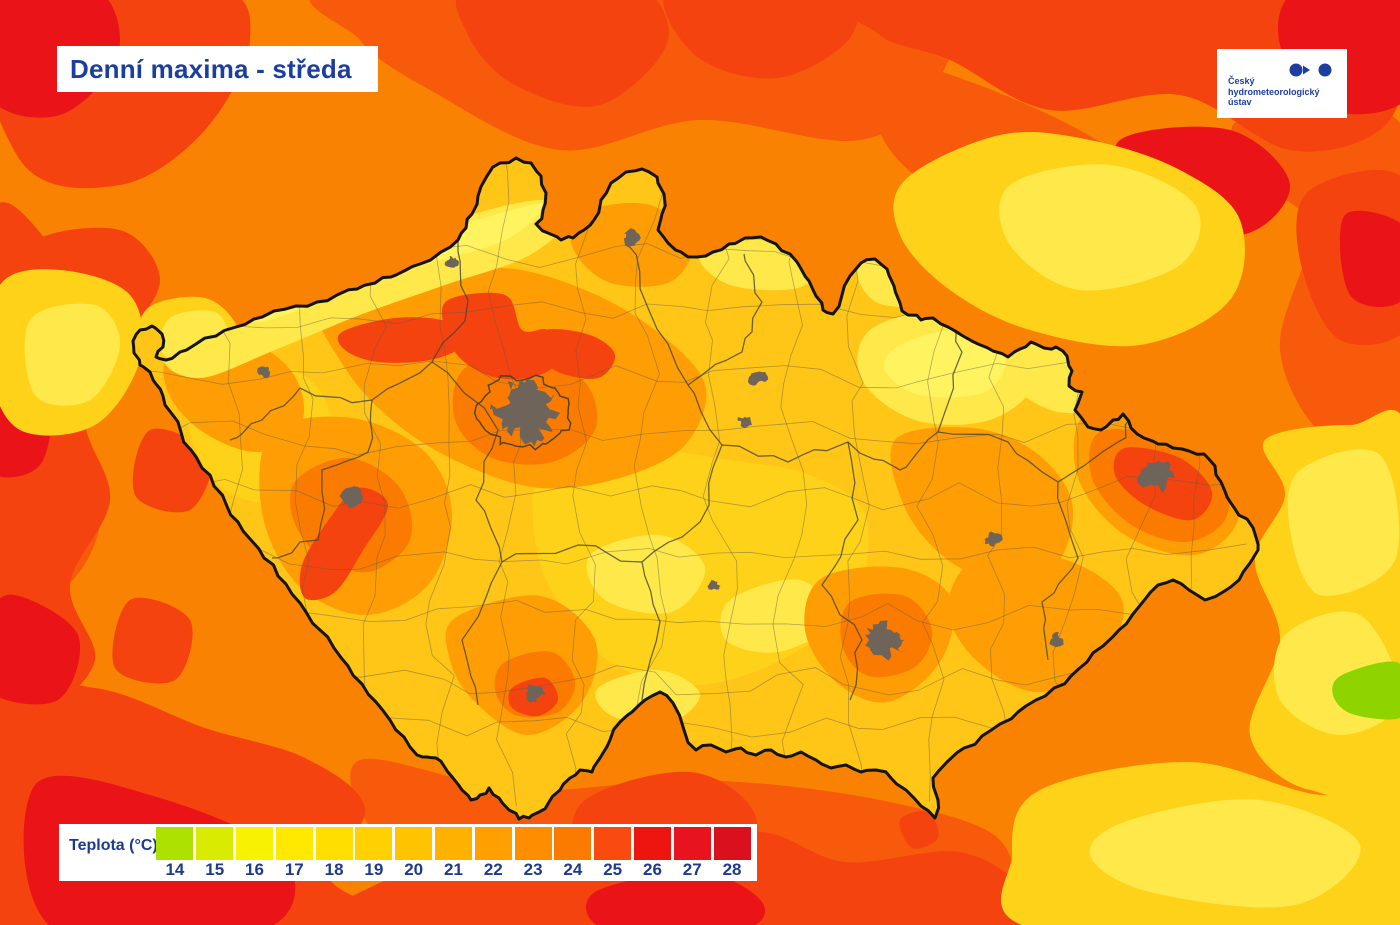  Describe the element at coordinates (1156, 477) in the screenshot. I see `city-area-ostrava` at that location.